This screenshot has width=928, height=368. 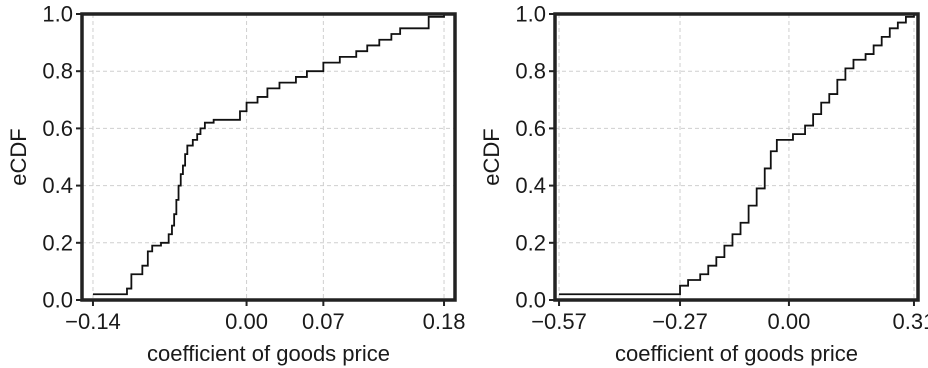 I want to click on x-tick-label: −0.14, so click(x=93, y=321).